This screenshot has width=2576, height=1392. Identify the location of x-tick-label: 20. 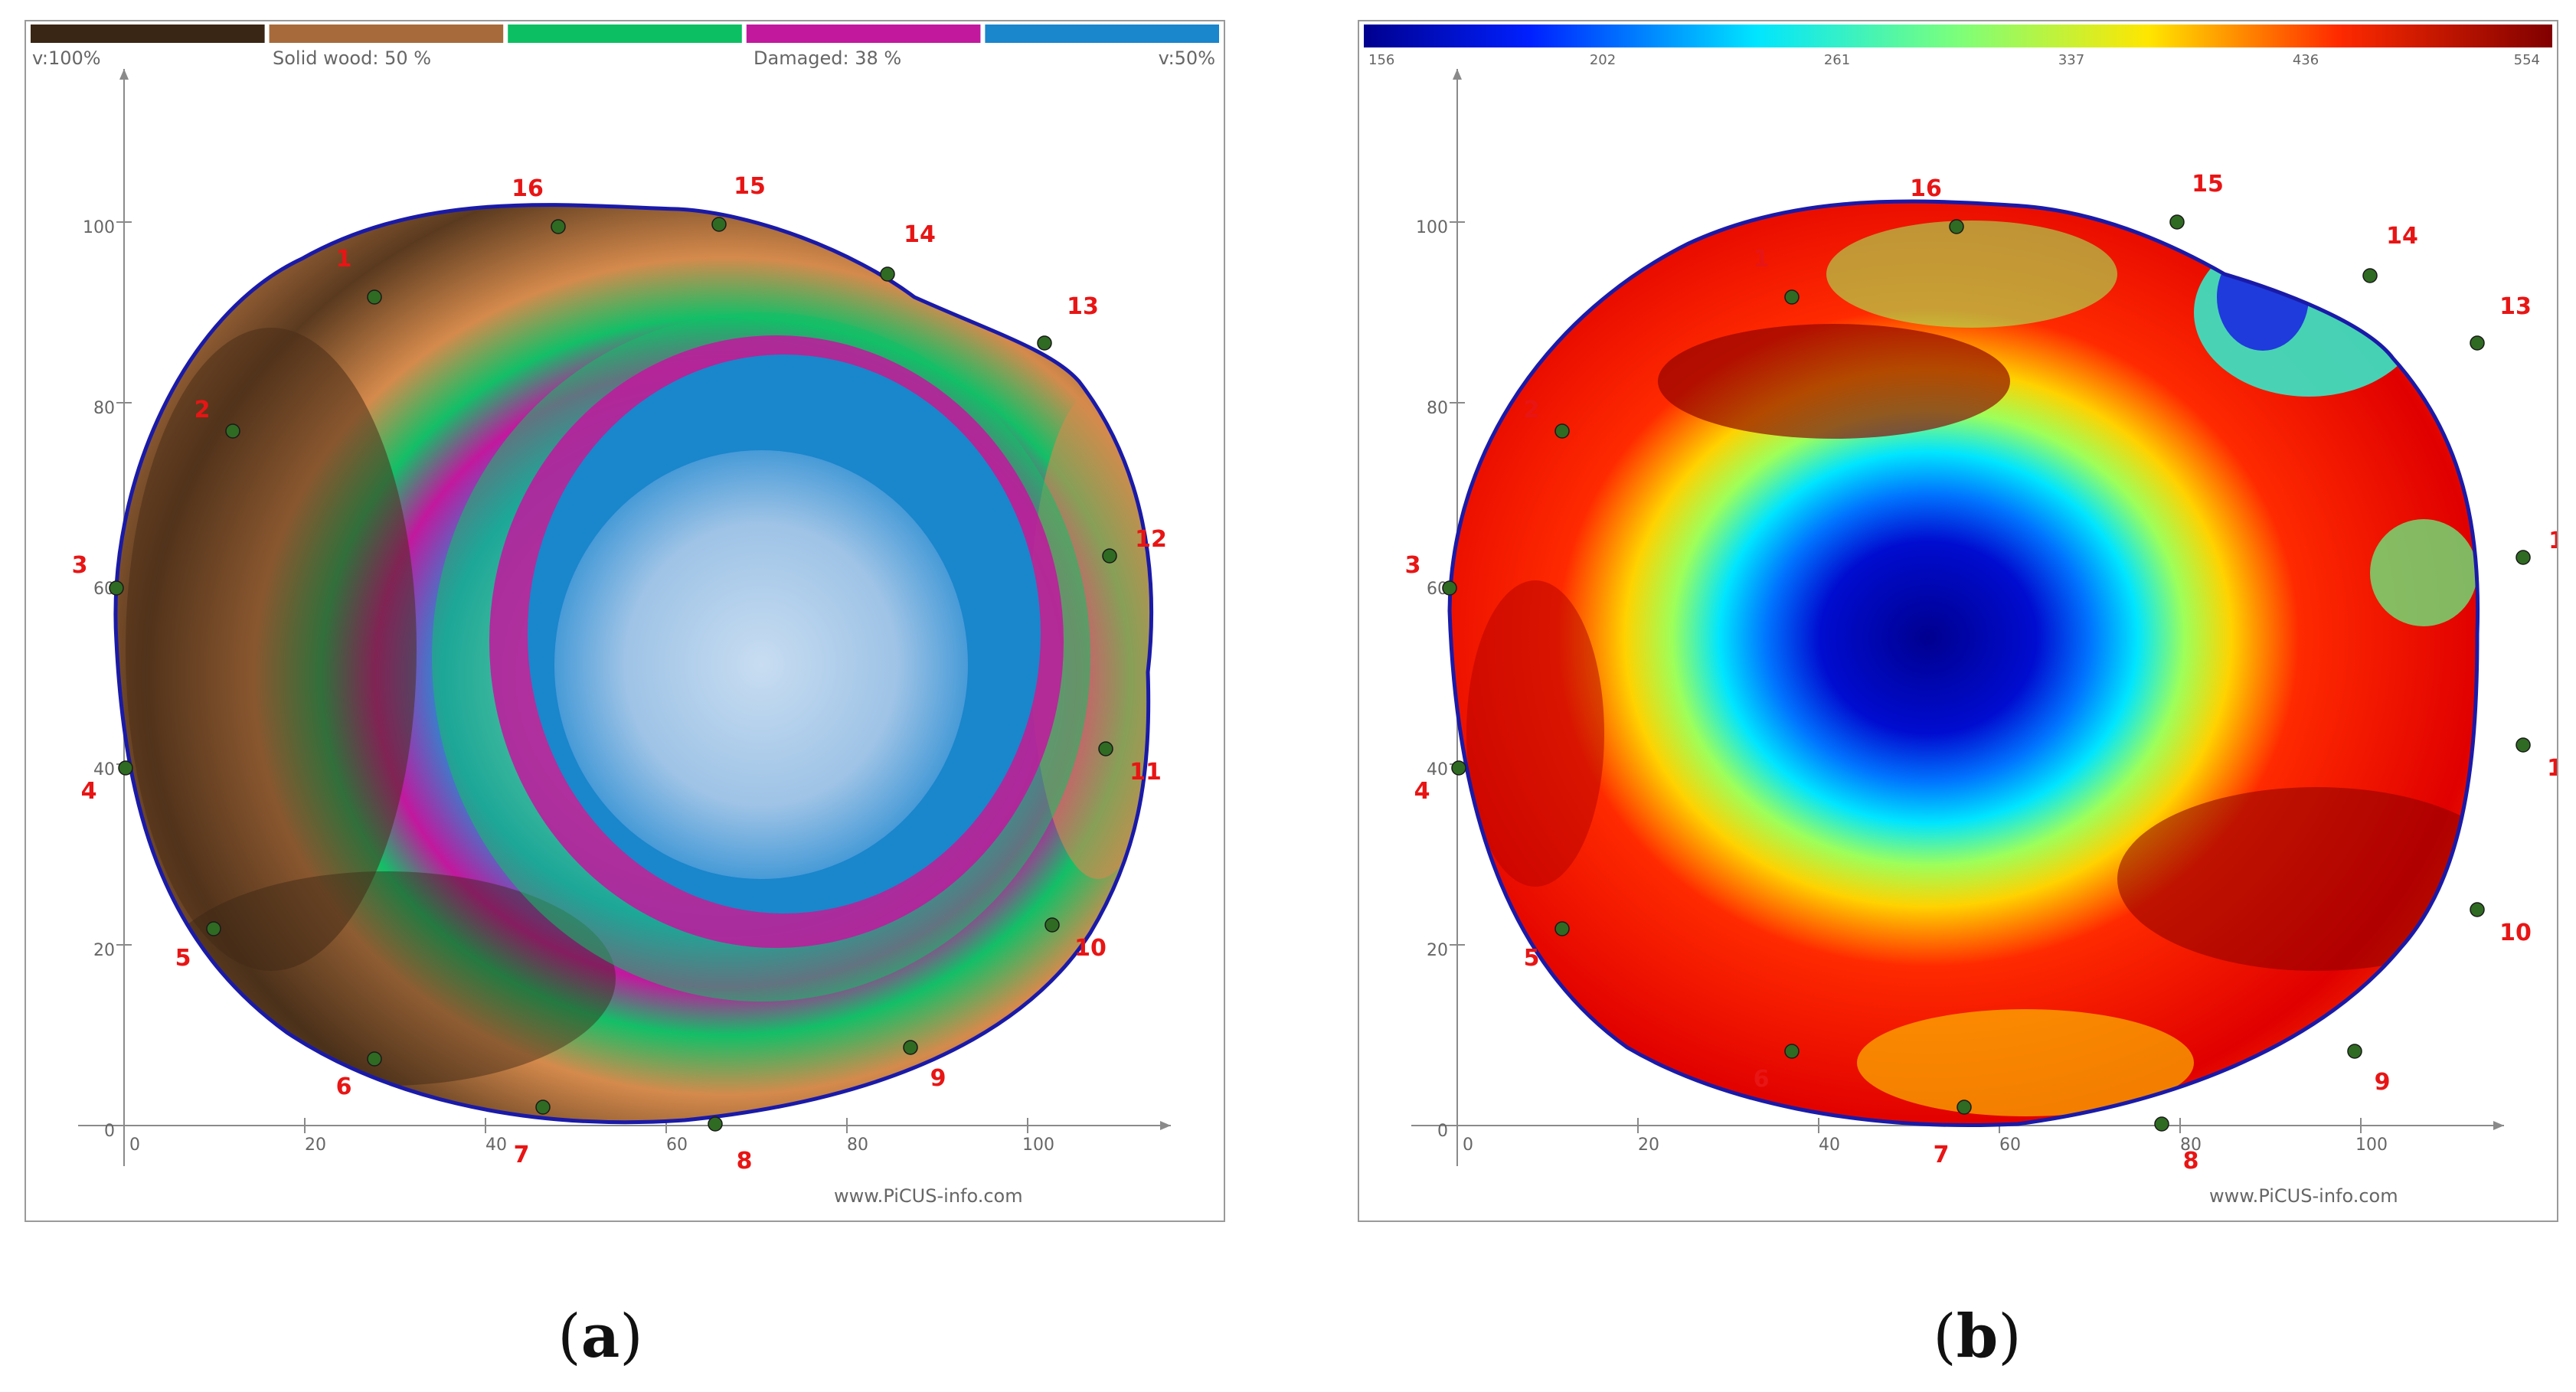
(1648, 1145).